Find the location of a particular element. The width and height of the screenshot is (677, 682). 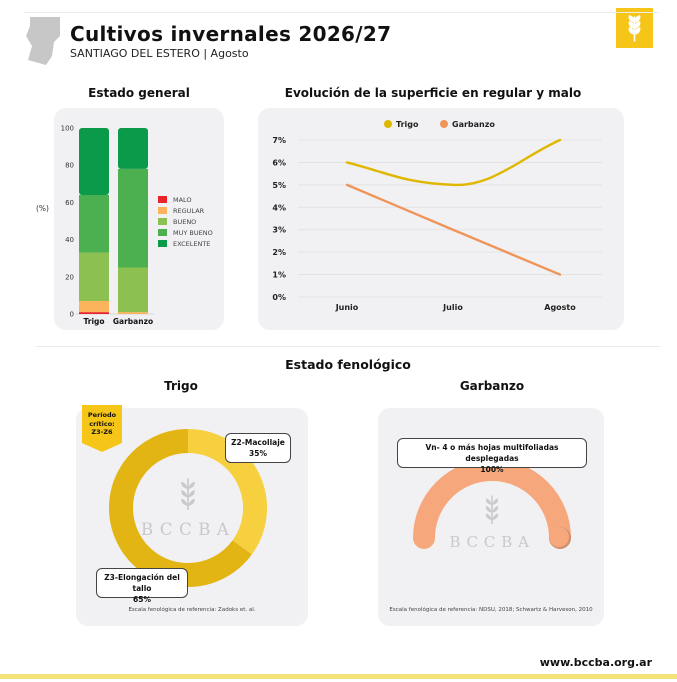

critical-period-badge: Período crítico: Z3-Z6 is located at coordinates (102, 423).